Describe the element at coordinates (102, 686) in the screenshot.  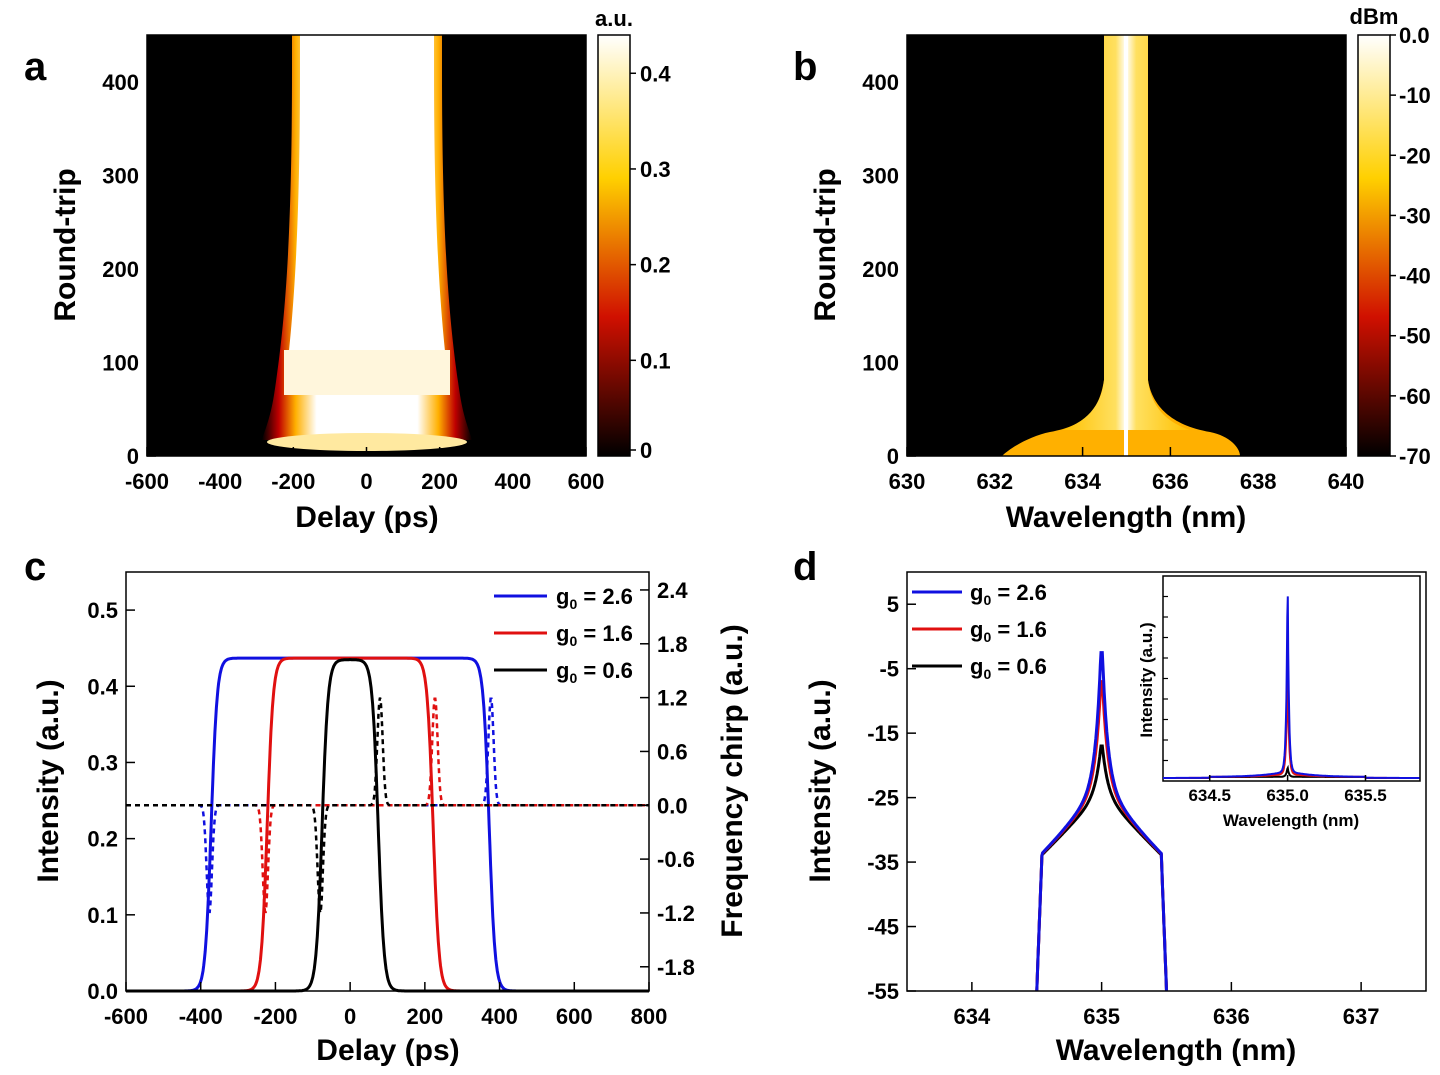
I see `c-ytick-label: 0.4` at that location.